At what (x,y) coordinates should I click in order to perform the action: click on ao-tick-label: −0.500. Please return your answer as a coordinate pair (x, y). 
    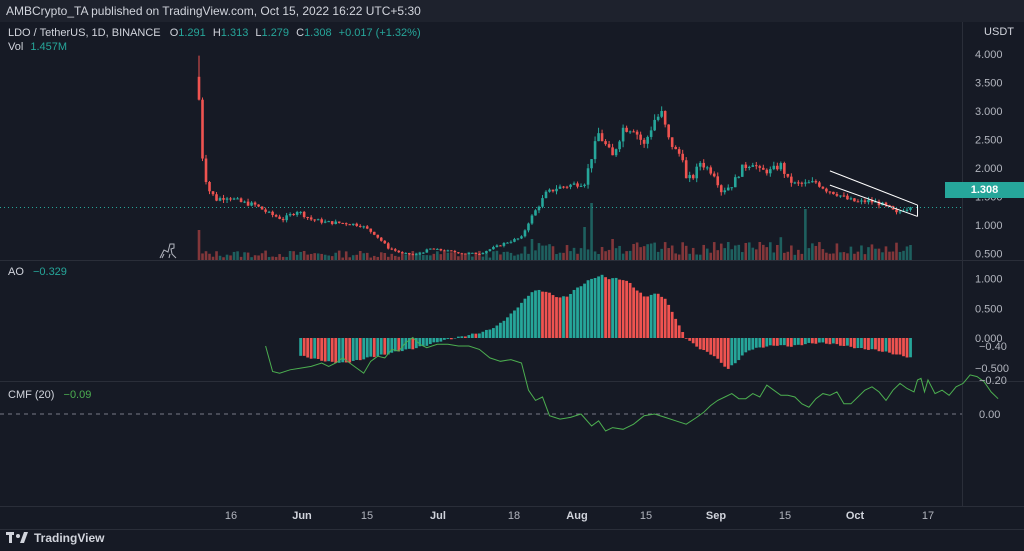
    Looking at the image, I should click on (992, 369).